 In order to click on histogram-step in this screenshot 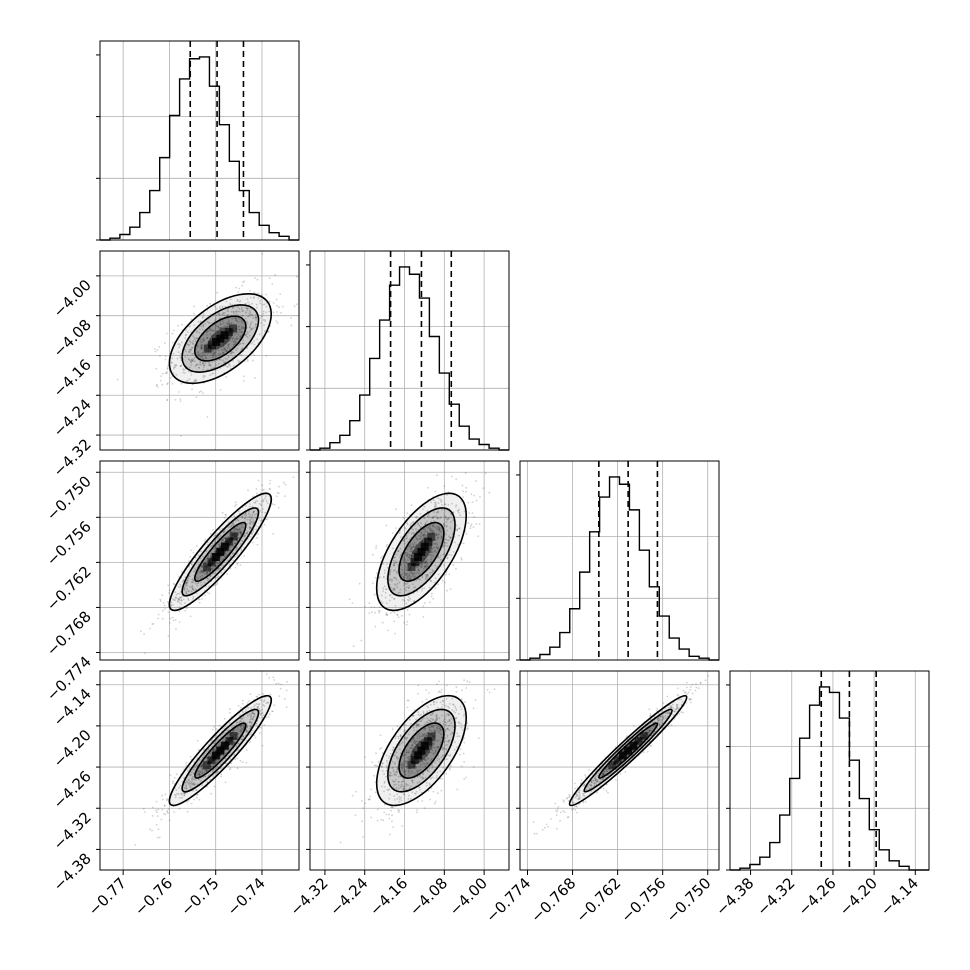, I will do `click(409, 358)`.